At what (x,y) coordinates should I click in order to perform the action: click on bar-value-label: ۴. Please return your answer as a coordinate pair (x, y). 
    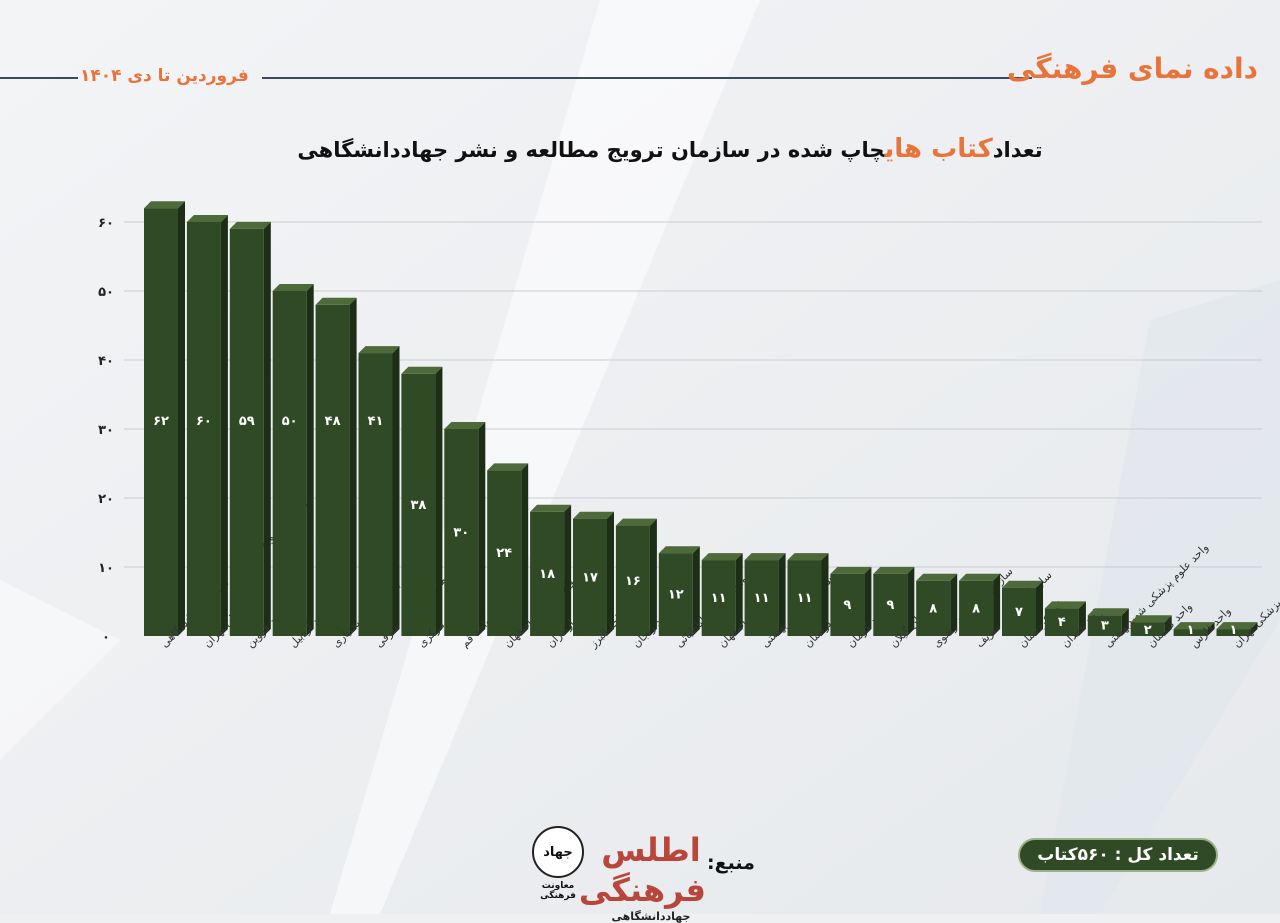
    Looking at the image, I should click on (1062, 622).